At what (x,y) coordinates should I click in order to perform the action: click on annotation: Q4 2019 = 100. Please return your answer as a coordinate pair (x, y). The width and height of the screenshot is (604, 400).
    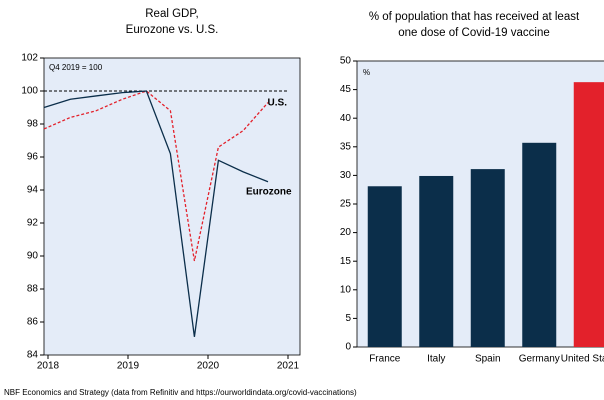
    Looking at the image, I should click on (76, 67).